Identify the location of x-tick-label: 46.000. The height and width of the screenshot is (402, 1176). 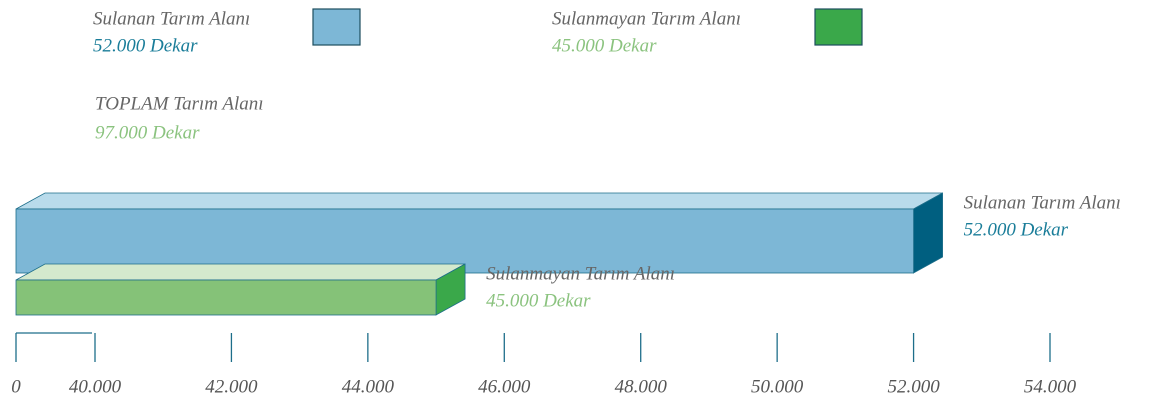
(504, 386).